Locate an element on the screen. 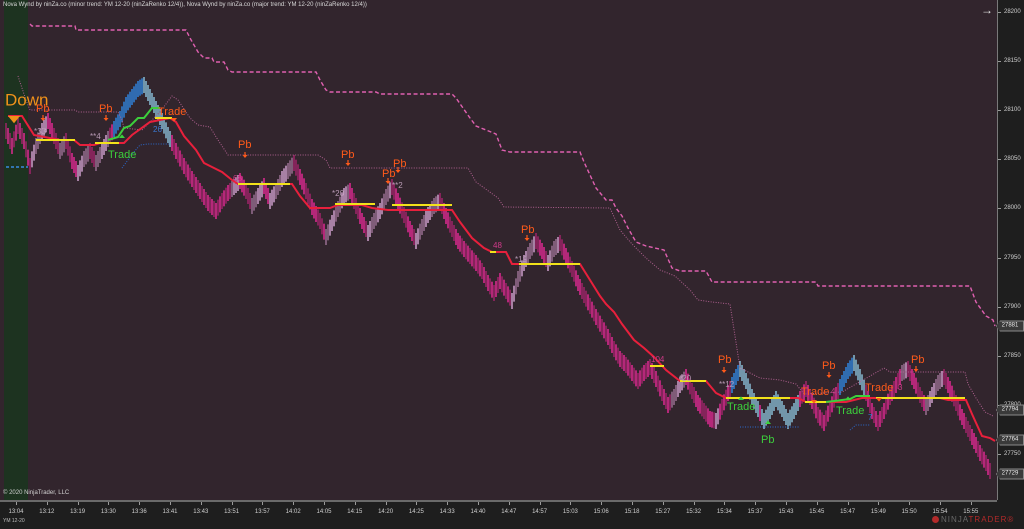 Image resolution: width=1024 pixels, height=529 pixels. time-label: 13:12 is located at coordinates (47, 512).